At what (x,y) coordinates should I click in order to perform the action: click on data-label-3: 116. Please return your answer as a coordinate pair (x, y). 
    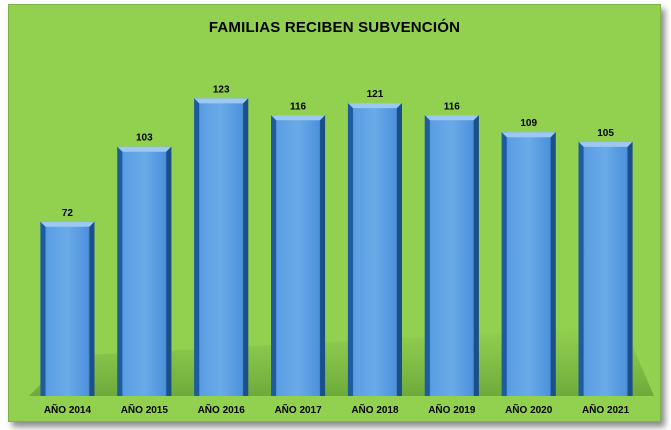
    Looking at the image, I should click on (298, 106).